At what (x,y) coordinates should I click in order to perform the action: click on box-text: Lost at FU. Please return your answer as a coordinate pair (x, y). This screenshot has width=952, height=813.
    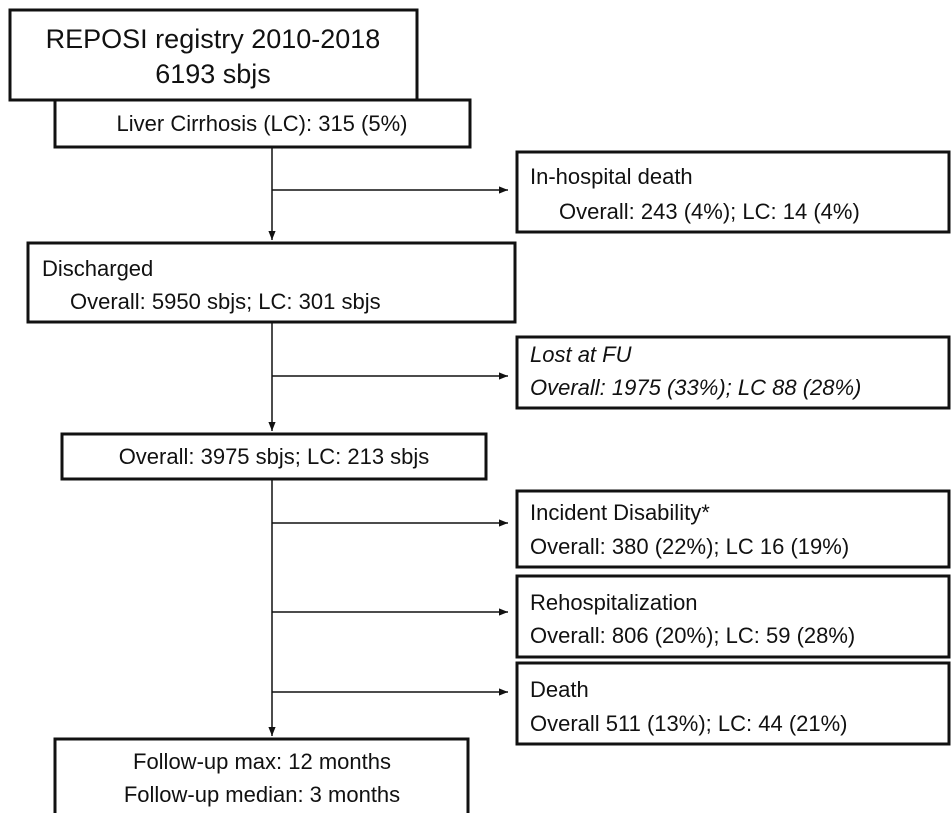
    Looking at the image, I should click on (581, 354).